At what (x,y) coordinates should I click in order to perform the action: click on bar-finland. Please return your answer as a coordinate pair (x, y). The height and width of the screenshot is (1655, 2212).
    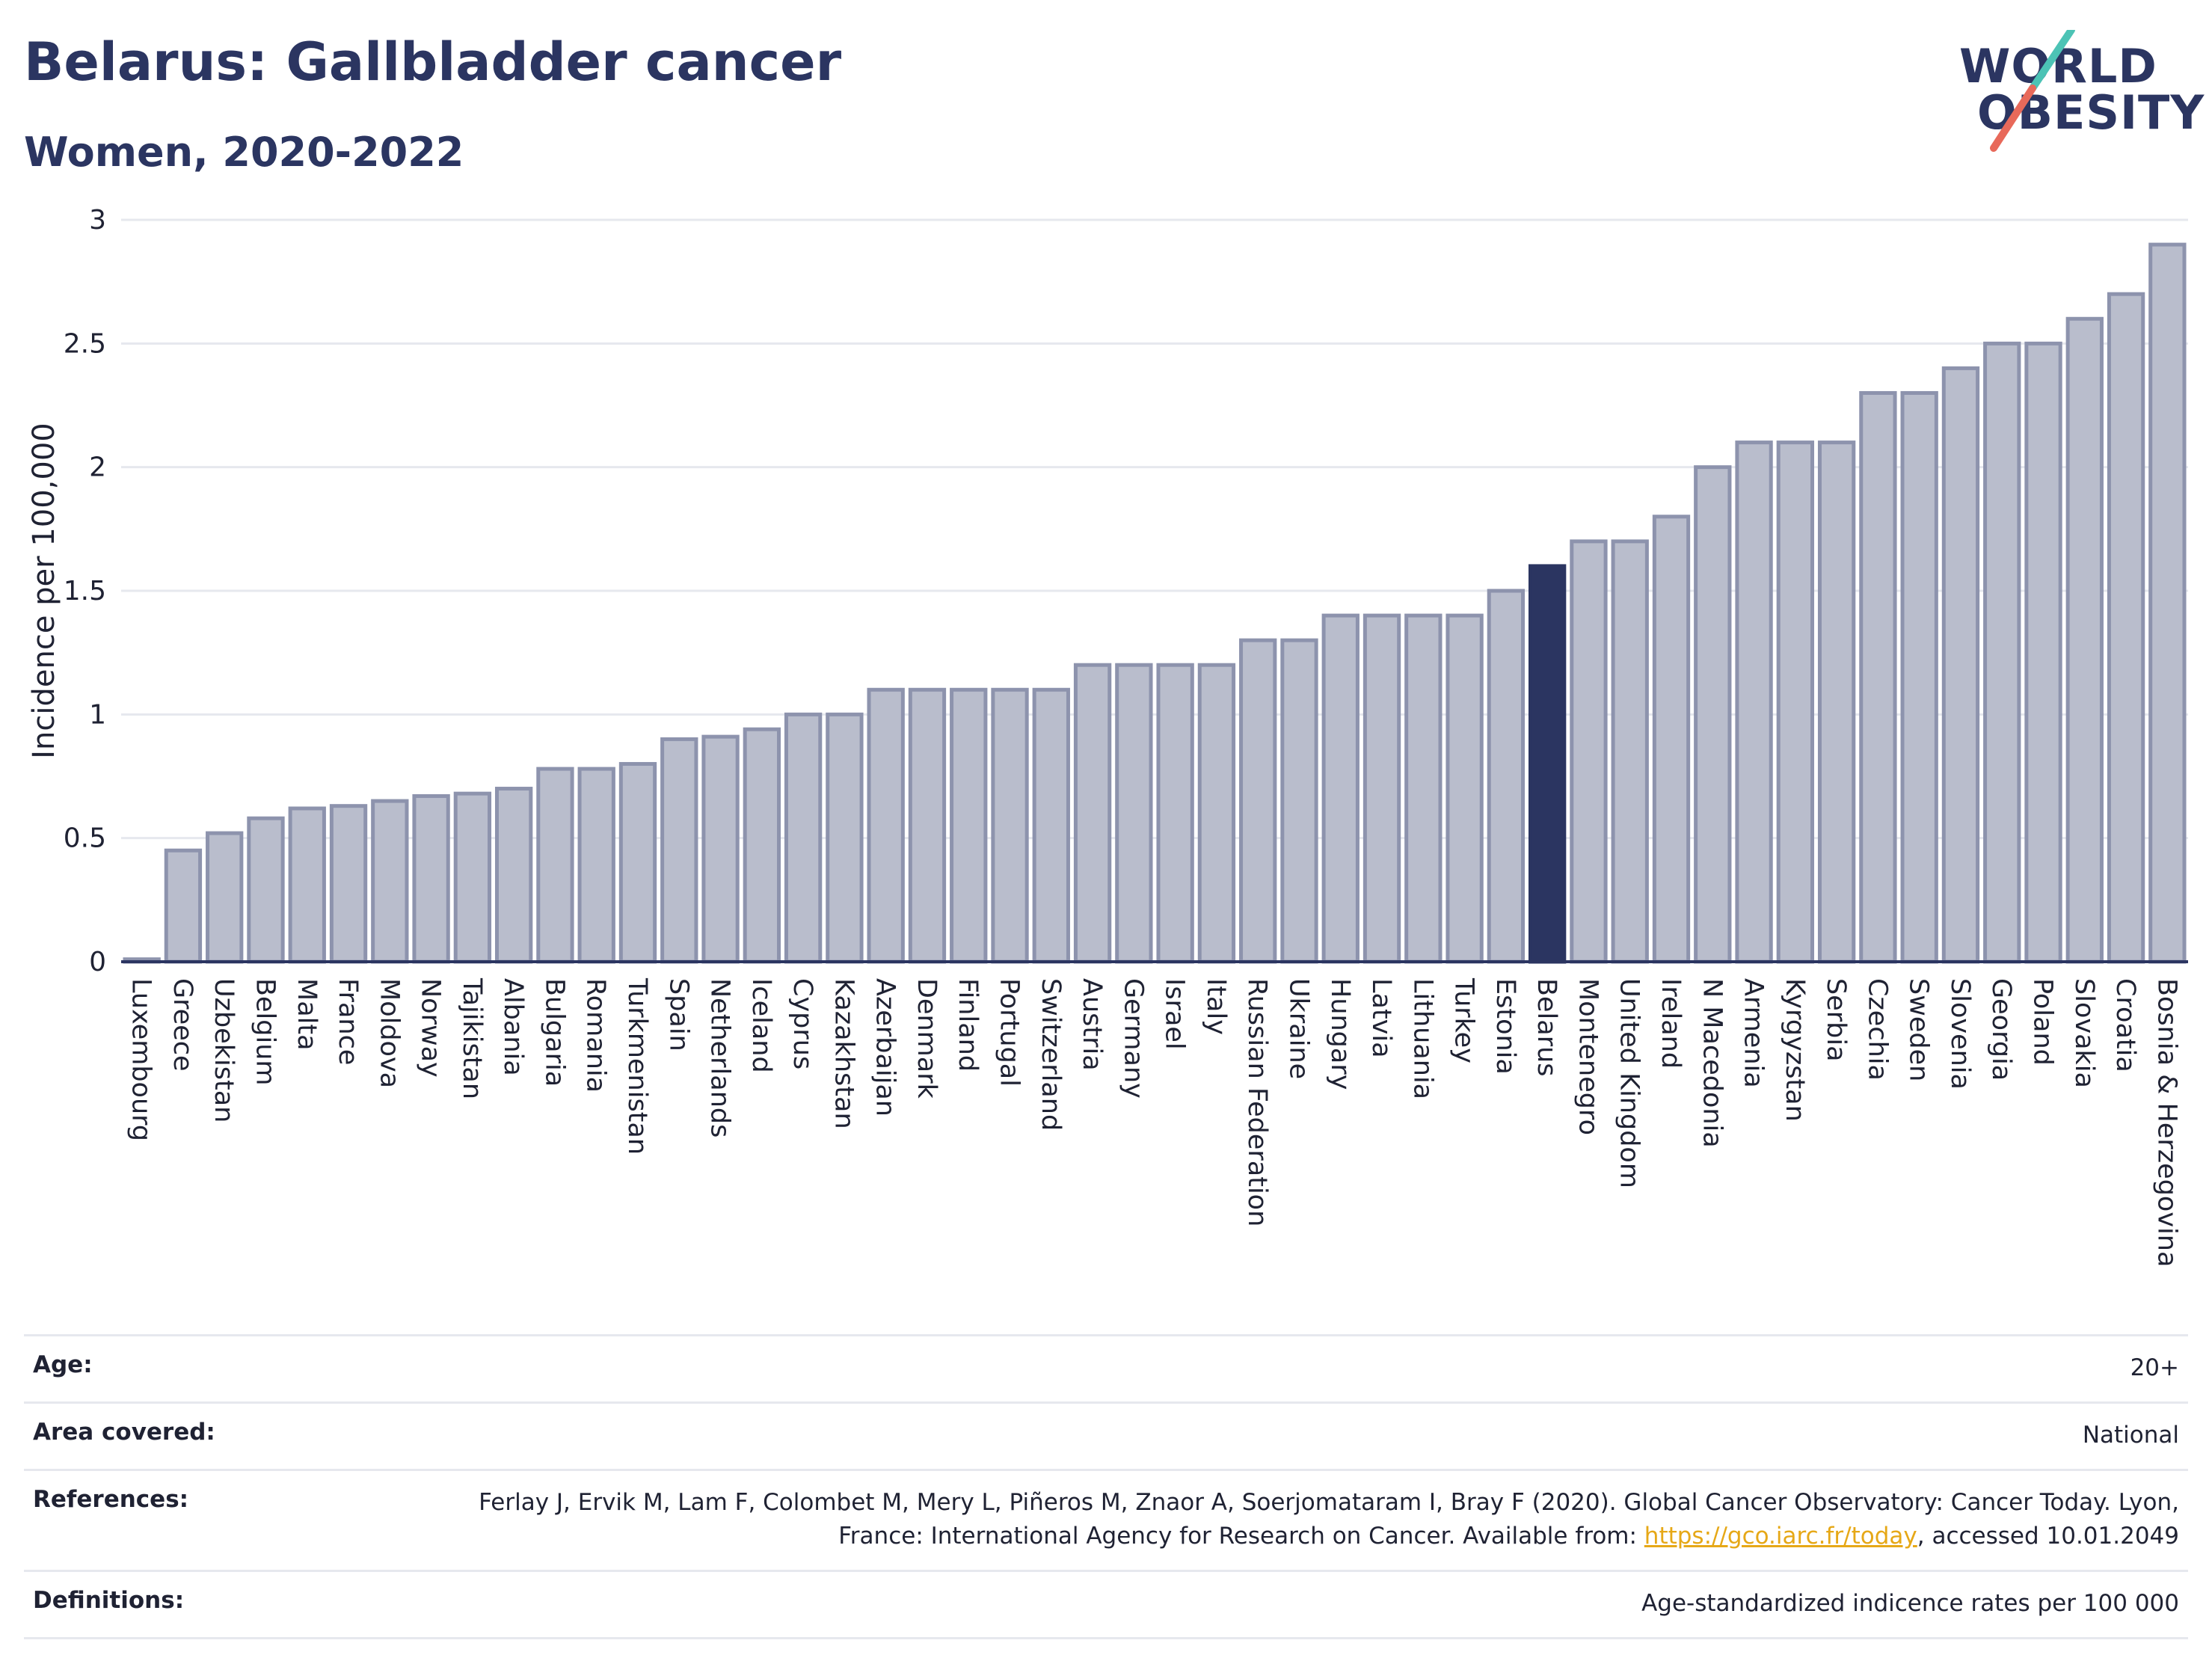
    Looking at the image, I should click on (969, 825).